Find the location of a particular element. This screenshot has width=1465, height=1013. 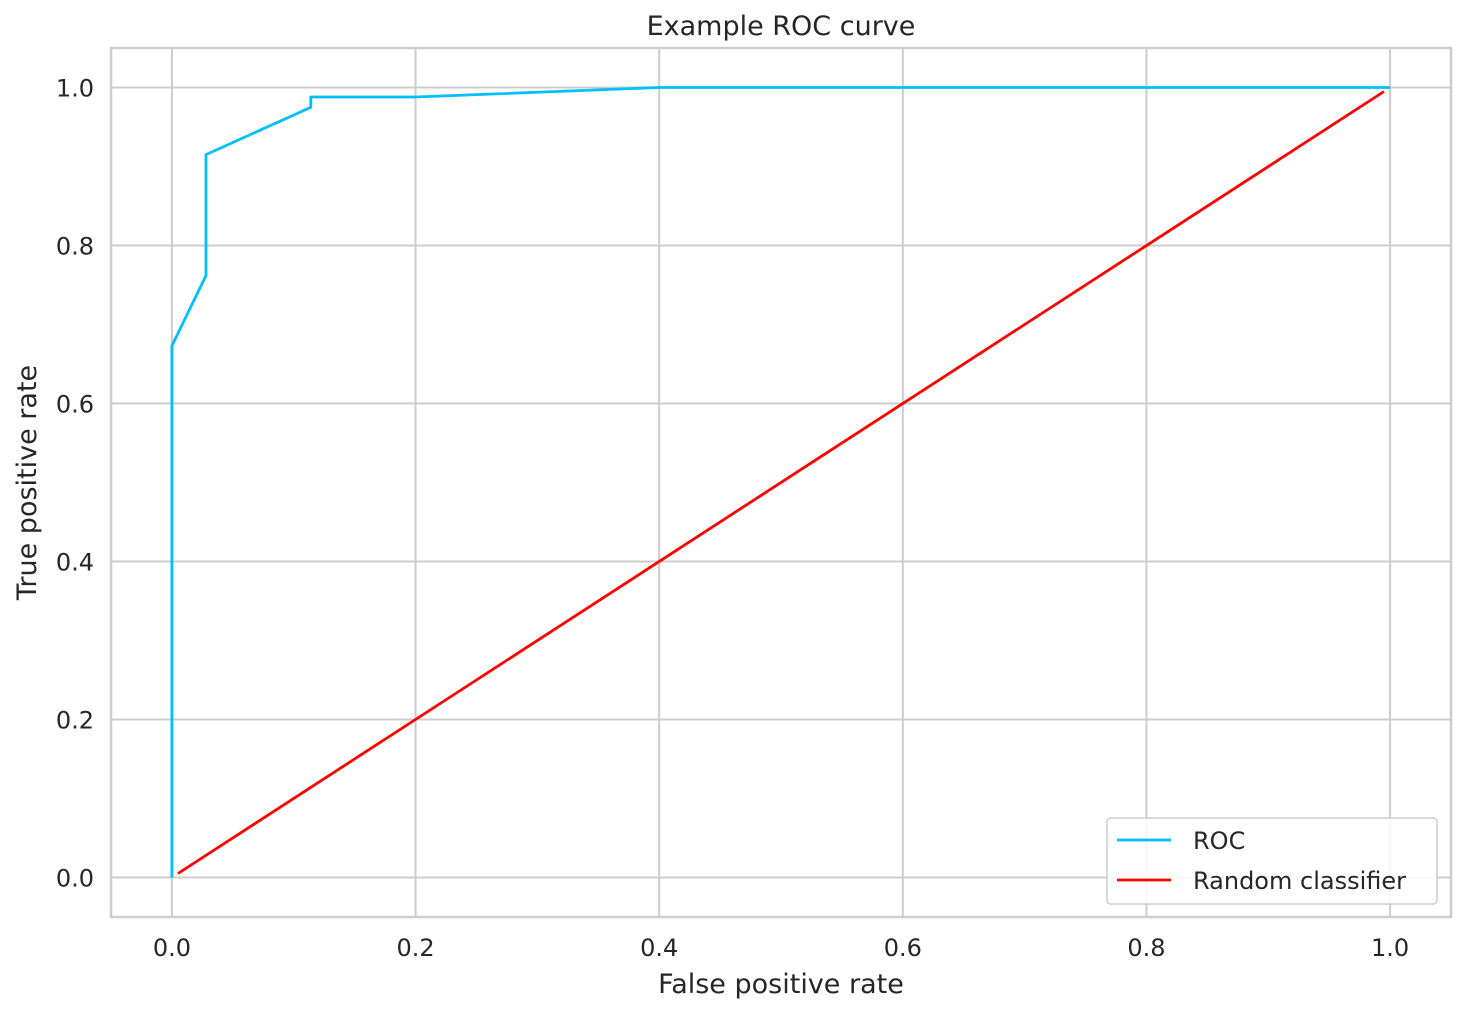

y-tick-labels: 0.0 0.2 0.4 0.6 0.8 1.0 is located at coordinates (75, 484).